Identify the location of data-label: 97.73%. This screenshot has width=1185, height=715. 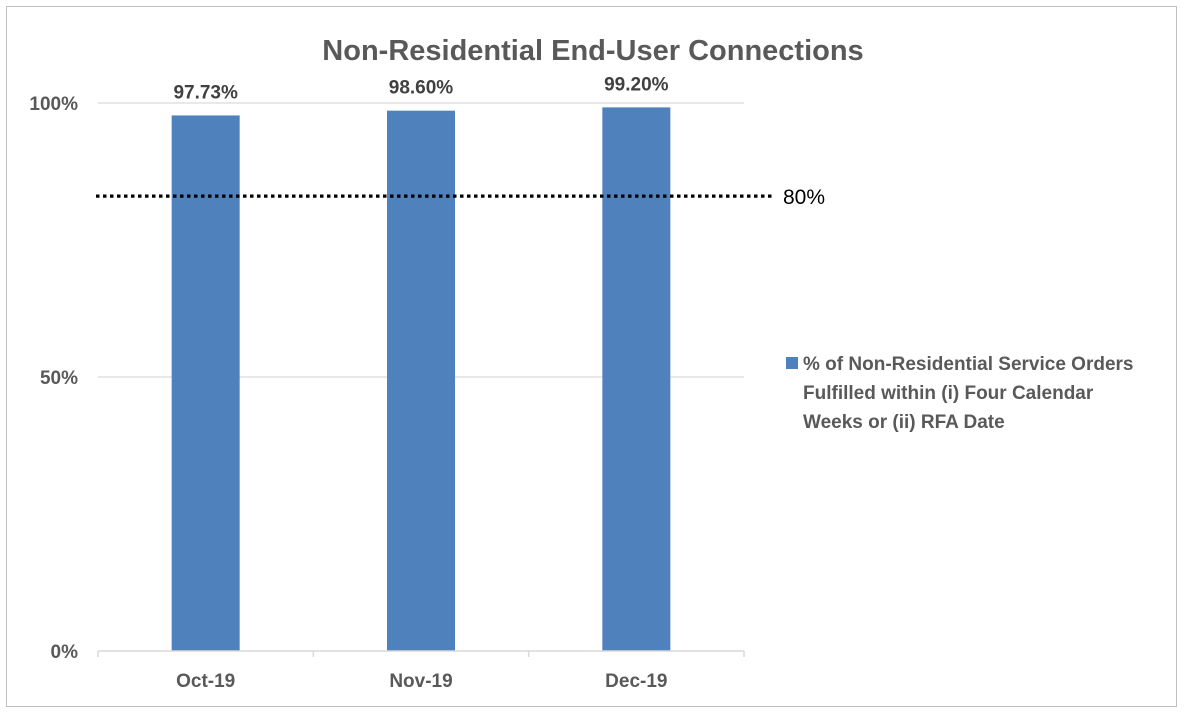
(205, 92).